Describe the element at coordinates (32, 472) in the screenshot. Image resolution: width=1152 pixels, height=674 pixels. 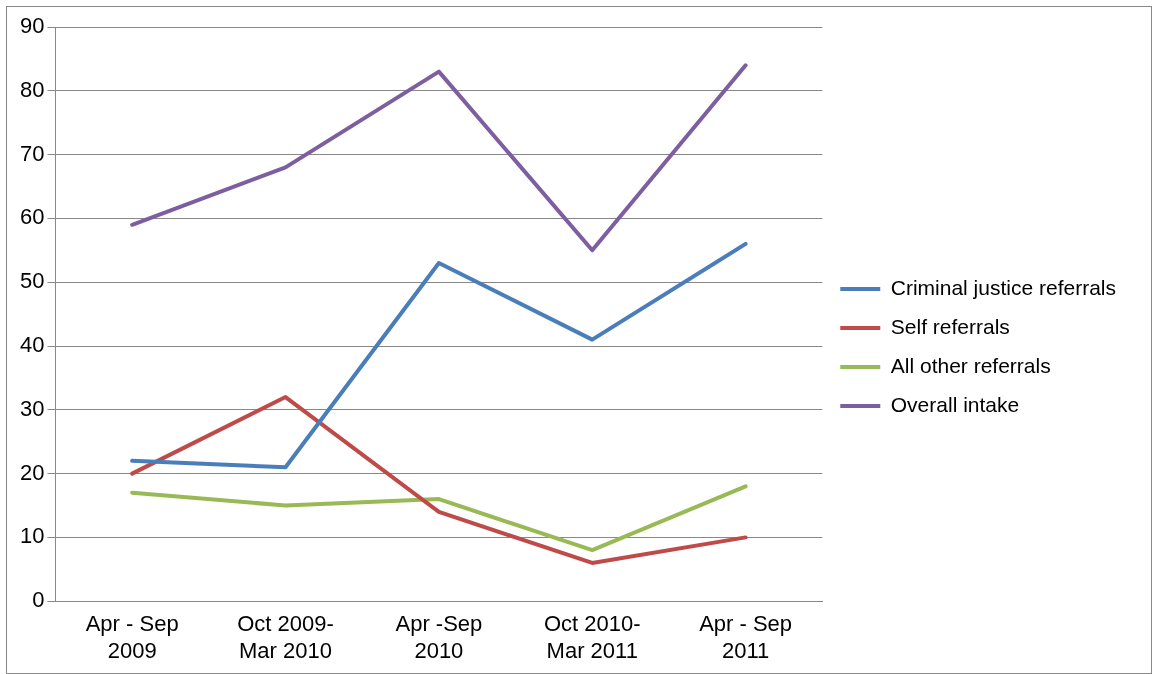
I see `y-tick-label: 20` at that location.